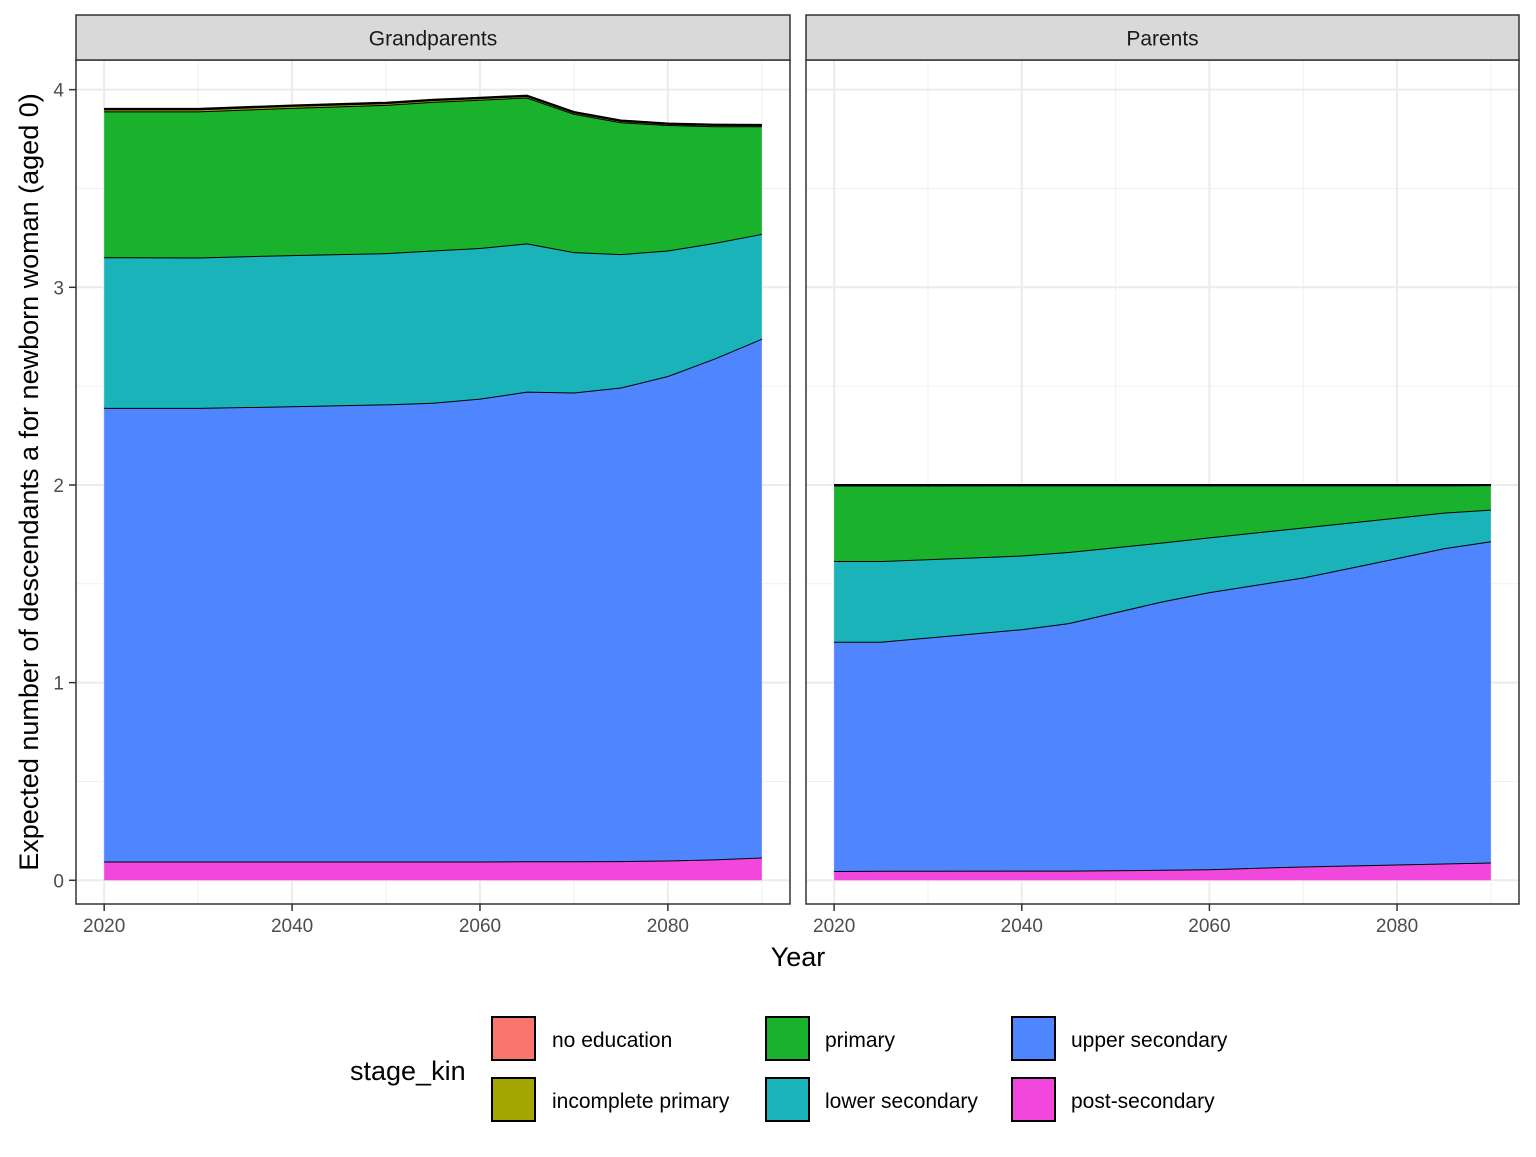 The height and width of the screenshot is (1157, 1536). Describe the element at coordinates (1033, 1099) in the screenshot. I see `legend-key-post-secondary` at that location.